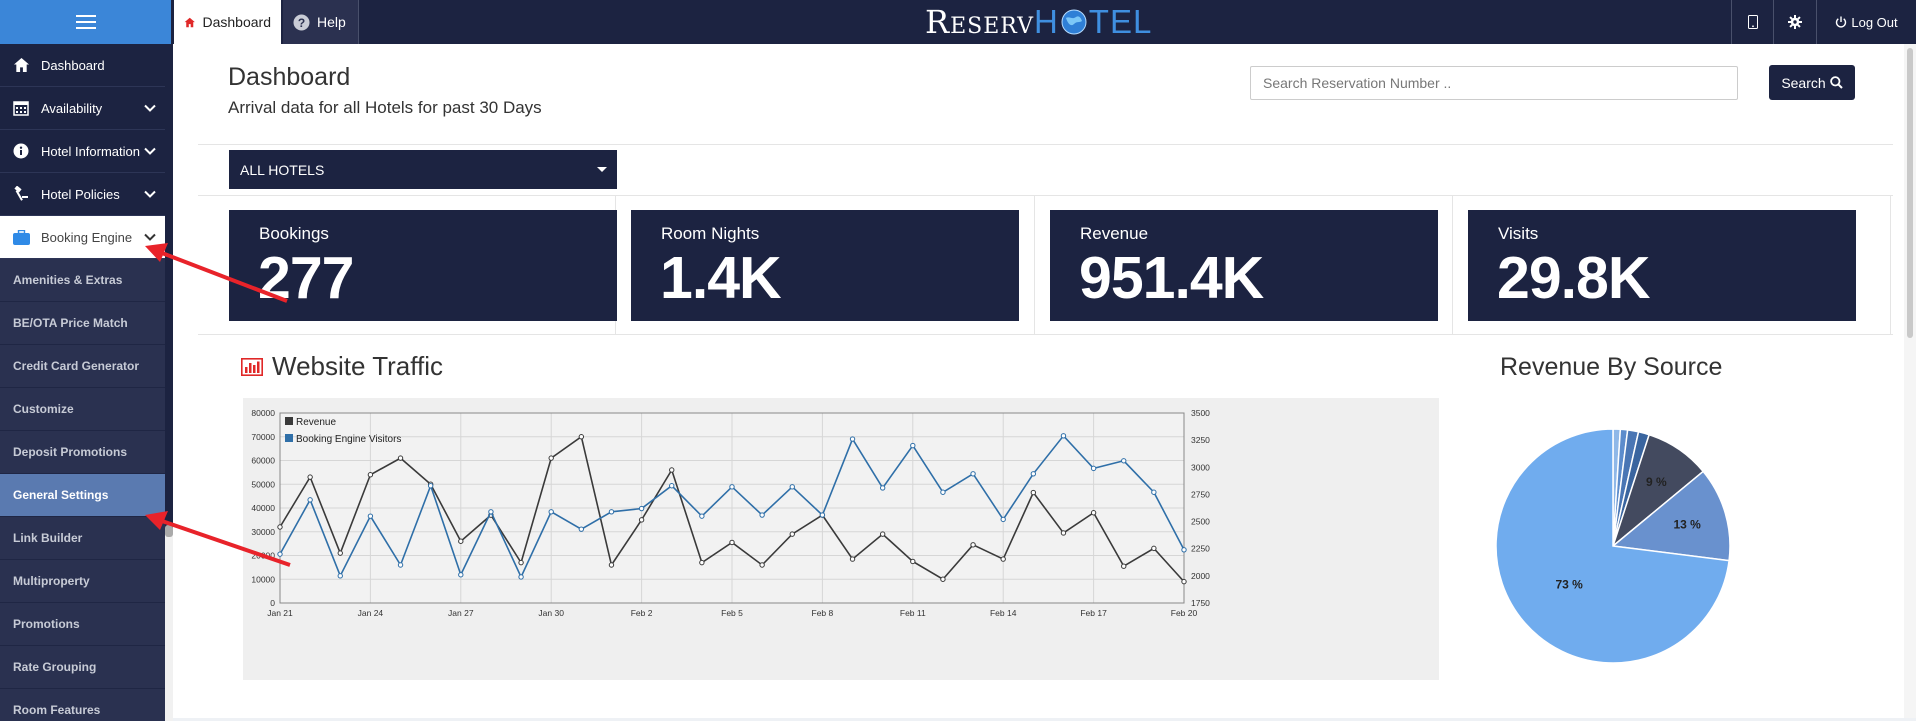 This screenshot has width=1916, height=721. Describe the element at coordinates (72, 108) in the screenshot. I see `sidebar-item-label: Availability` at that location.